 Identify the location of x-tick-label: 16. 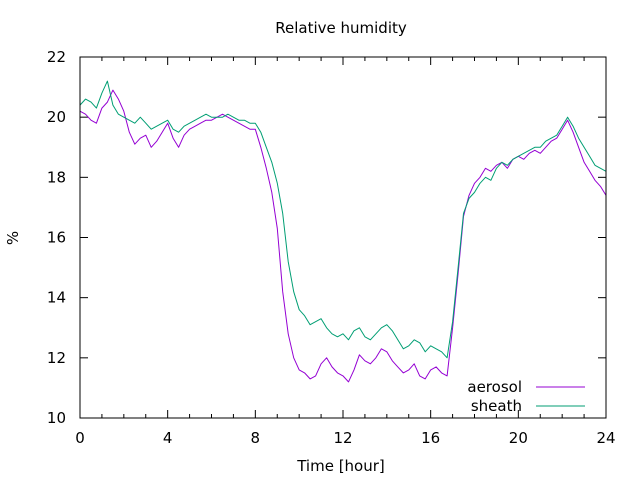
(430, 438).